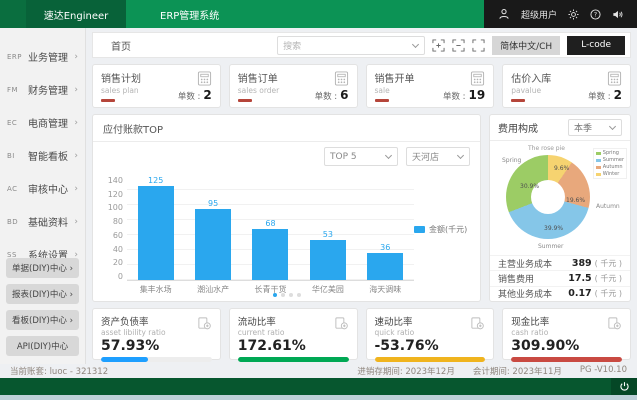 The width and height of the screenshot is (637, 400). Describe the element at coordinates (133, 332) in the screenshot. I see `kpi-subtitle: asset libility ratio` at that location.